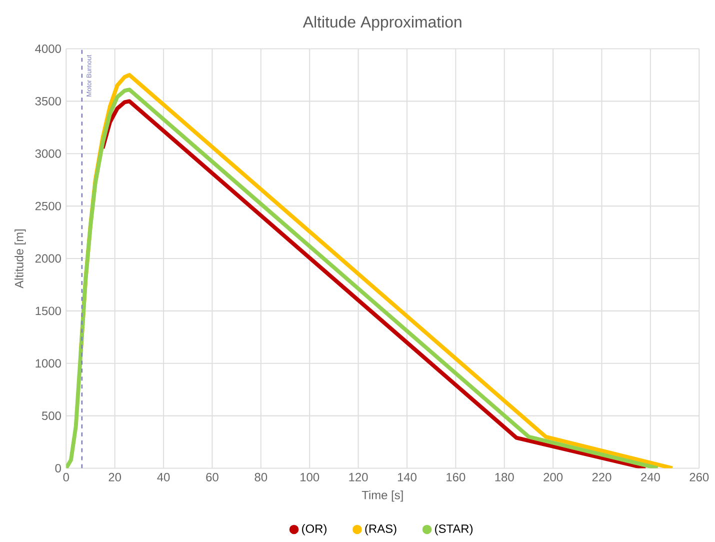  I want to click on x-tick-label: 60, so click(212, 477).